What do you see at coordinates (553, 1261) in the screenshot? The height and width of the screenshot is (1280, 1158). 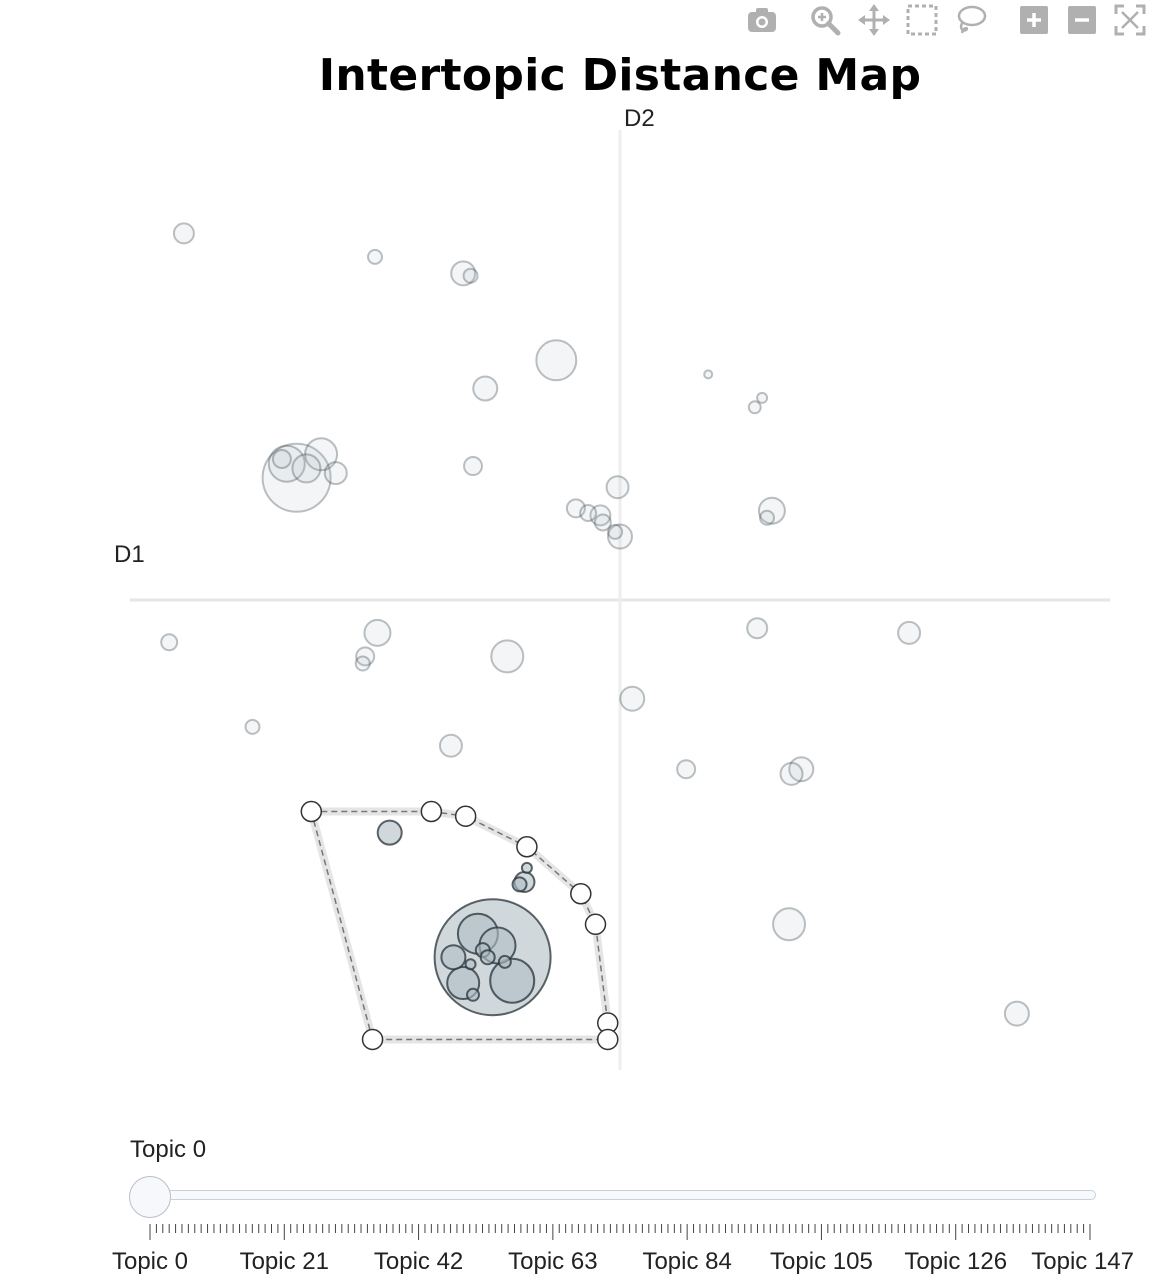 I see `slider-tick-label: Topic 63` at bounding box center [553, 1261].